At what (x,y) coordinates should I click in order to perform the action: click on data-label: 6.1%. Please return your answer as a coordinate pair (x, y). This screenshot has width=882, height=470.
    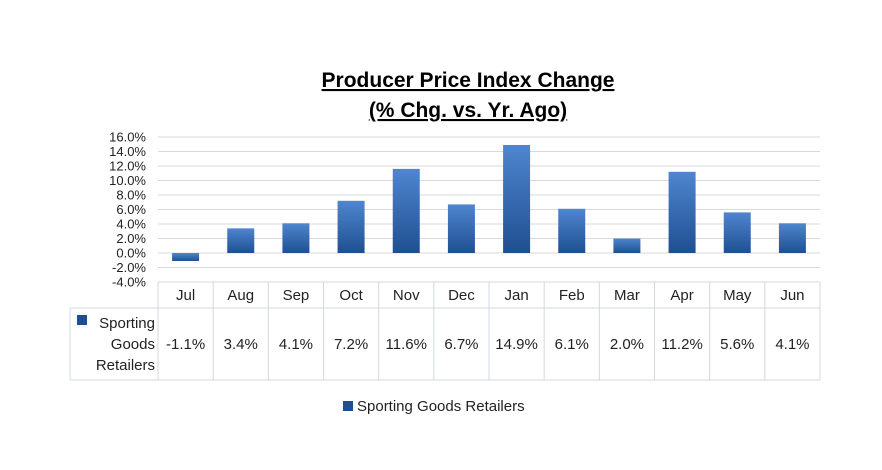
    Looking at the image, I should click on (572, 344).